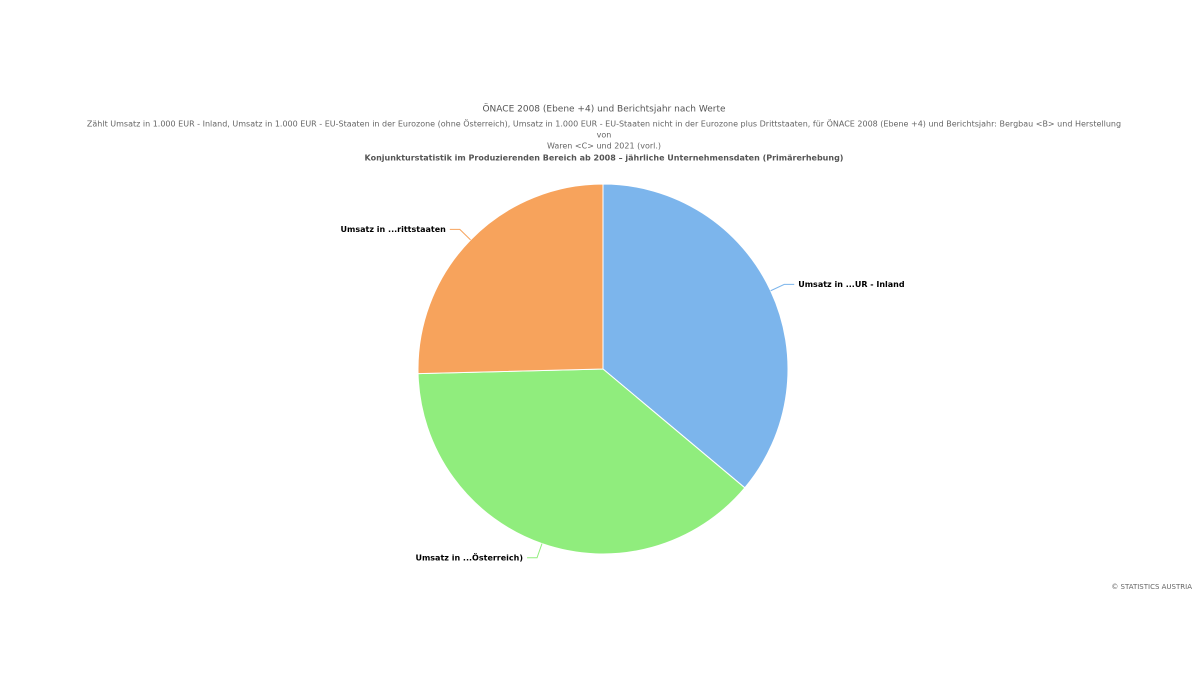  Describe the element at coordinates (510, 279) in the screenshot. I see `pie-slice` at that location.